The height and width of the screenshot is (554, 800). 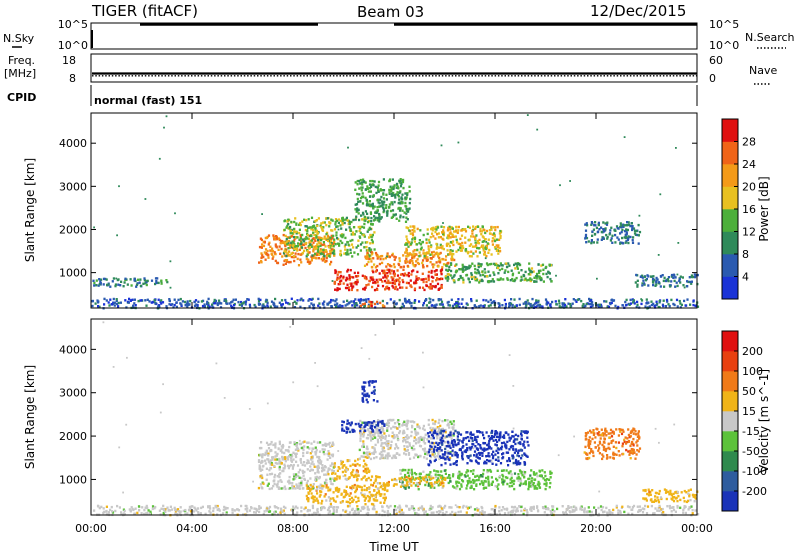 I want to click on power-cell-sparse, so click(x=164, y=127).